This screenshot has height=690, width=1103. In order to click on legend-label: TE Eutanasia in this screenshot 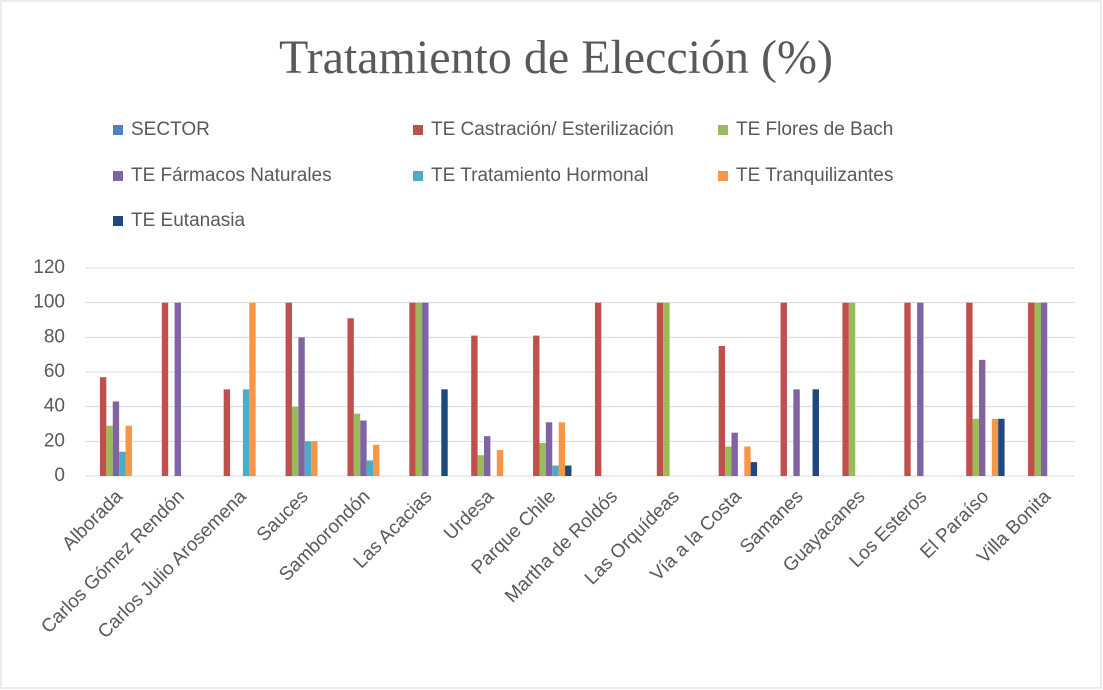, I will do `click(188, 220)`.